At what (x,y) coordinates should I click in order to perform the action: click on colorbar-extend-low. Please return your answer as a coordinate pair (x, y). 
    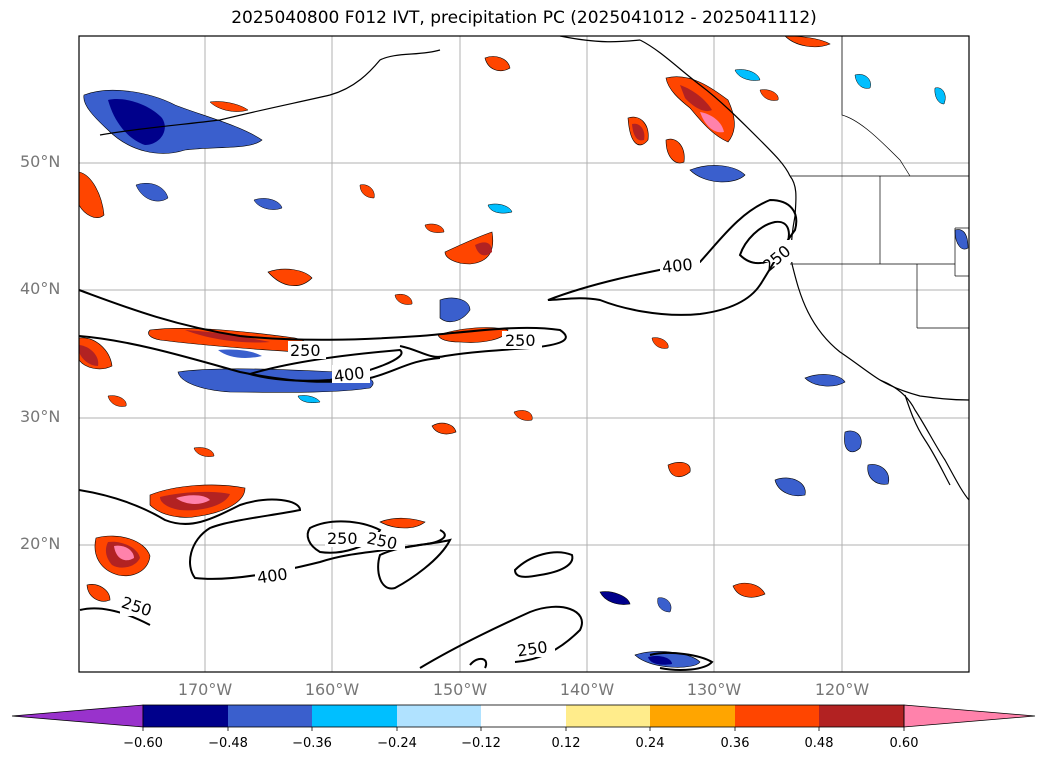
    Looking at the image, I should click on (77, 716).